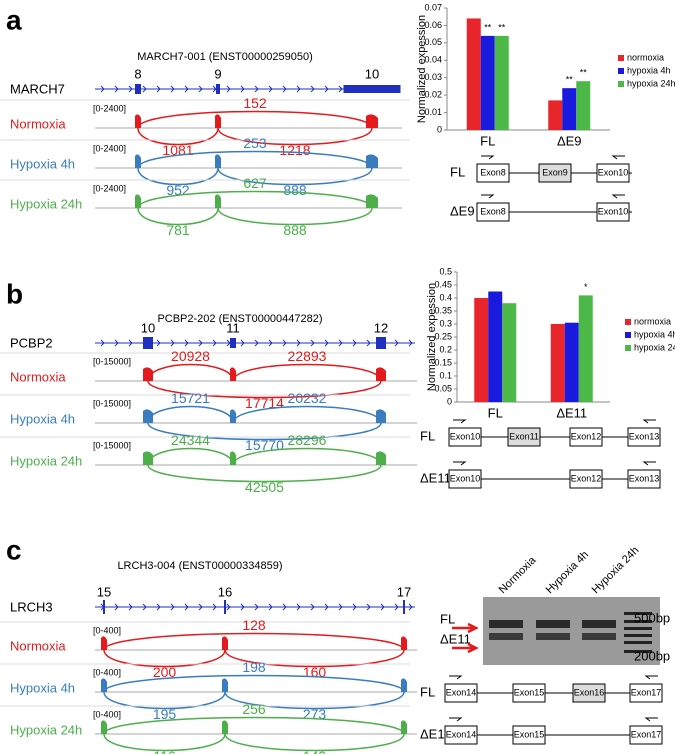 This screenshot has height=754, width=675. What do you see at coordinates (455, 638) in the screenshot?
I see `band-label: ΔE11` at bounding box center [455, 638].